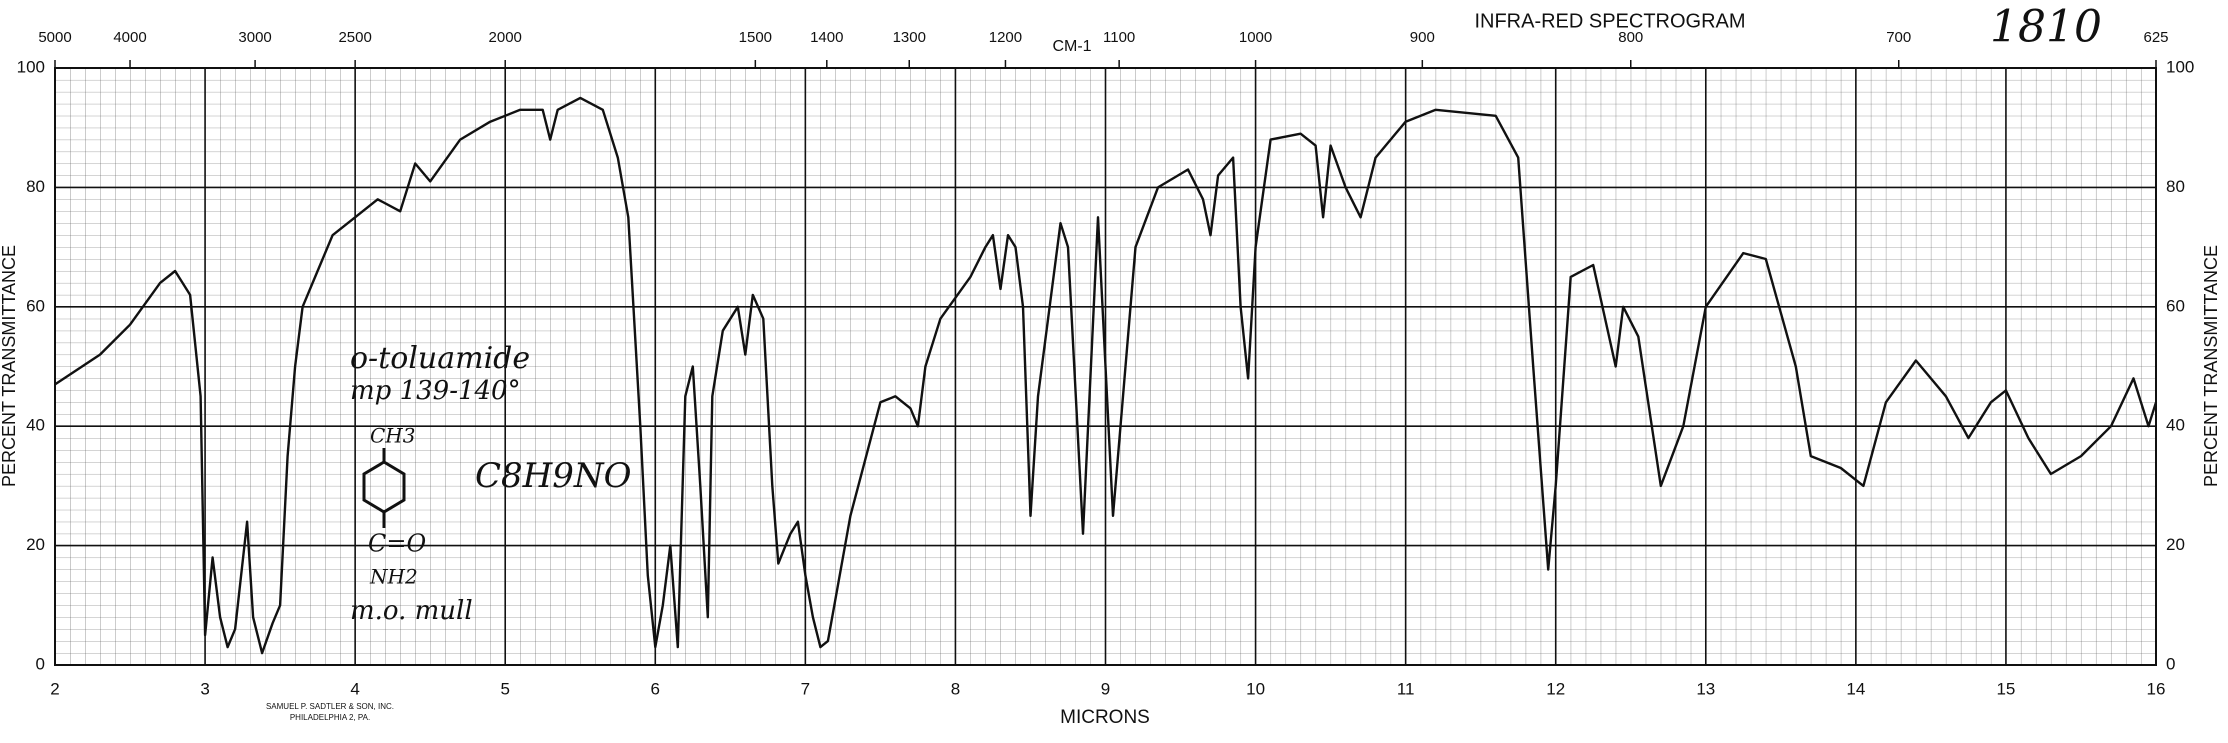  I want to click on x2-tick-label: 2500, so click(354, 37).